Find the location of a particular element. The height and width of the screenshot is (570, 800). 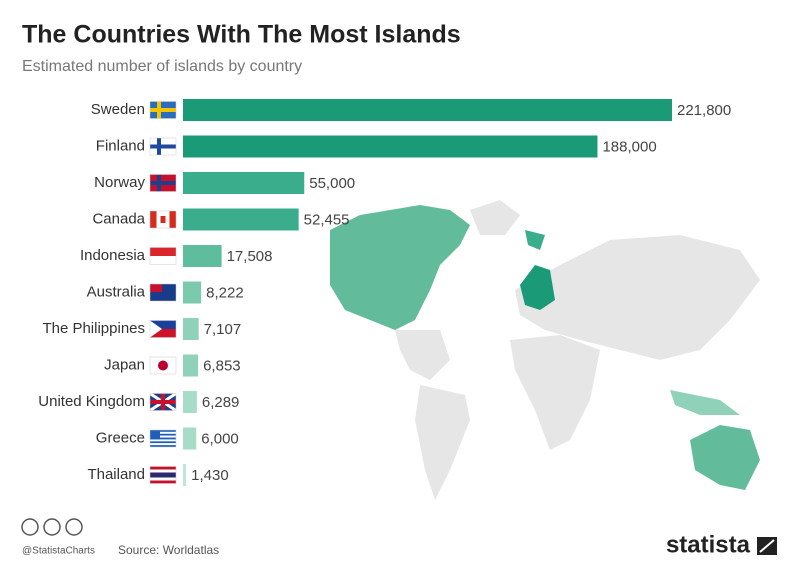

chart-title: The Countries With The Most Islands is located at coordinates (241, 35).